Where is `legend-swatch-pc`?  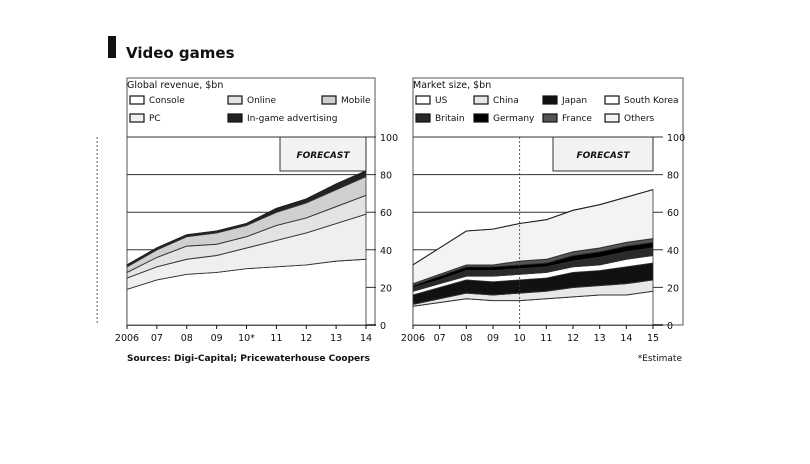 legend-swatch-pc is located at coordinates (137, 118).